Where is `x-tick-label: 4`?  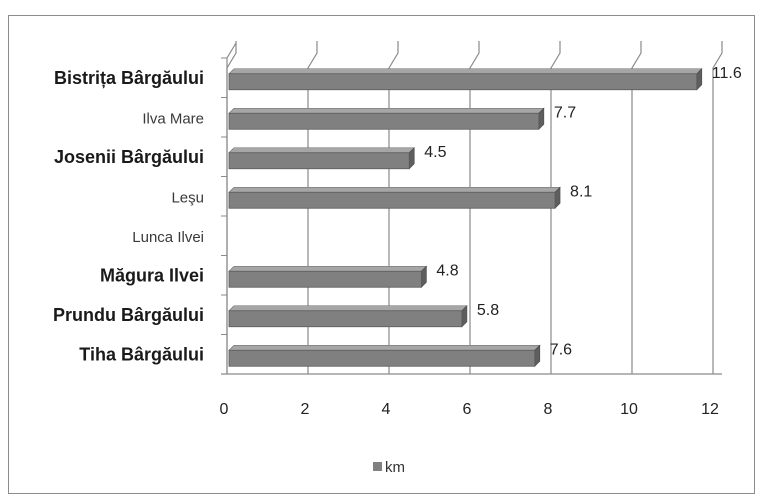
x-tick-label: 4 is located at coordinates (386, 409).